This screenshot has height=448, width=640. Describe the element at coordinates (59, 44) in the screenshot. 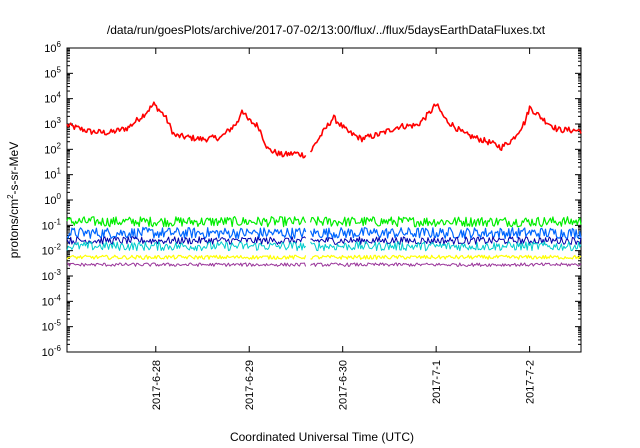

I see `y-tick-exp: 6` at that location.